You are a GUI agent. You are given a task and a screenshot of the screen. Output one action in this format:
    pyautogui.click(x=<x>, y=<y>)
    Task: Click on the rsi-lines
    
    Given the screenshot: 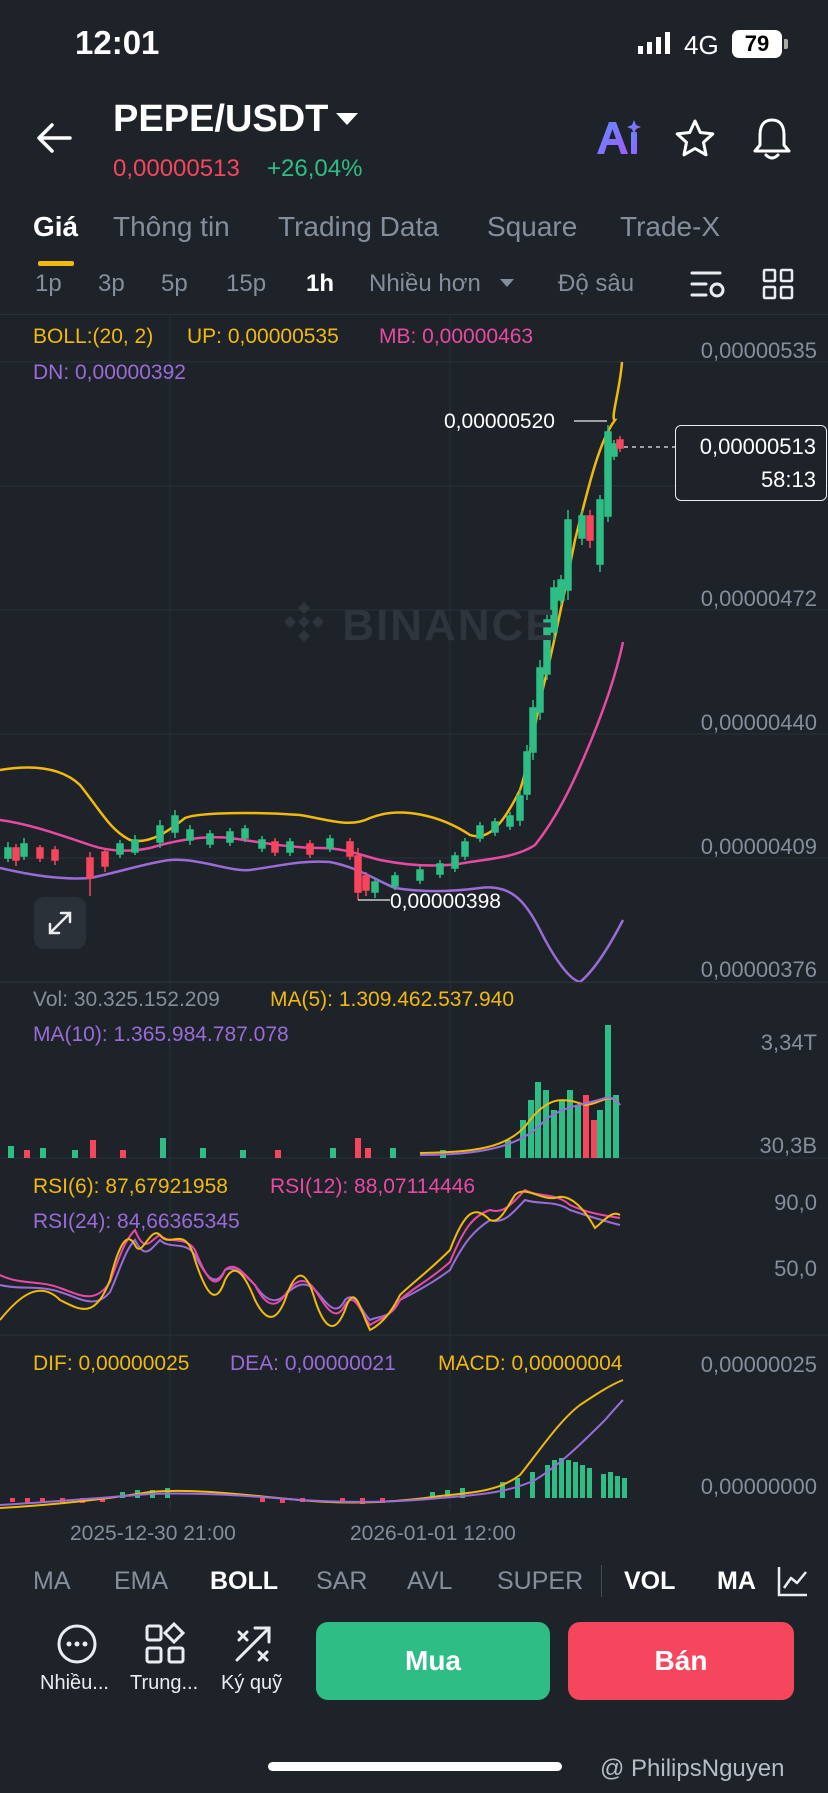 What is the action you would take?
    pyautogui.click(x=310, y=1260)
    